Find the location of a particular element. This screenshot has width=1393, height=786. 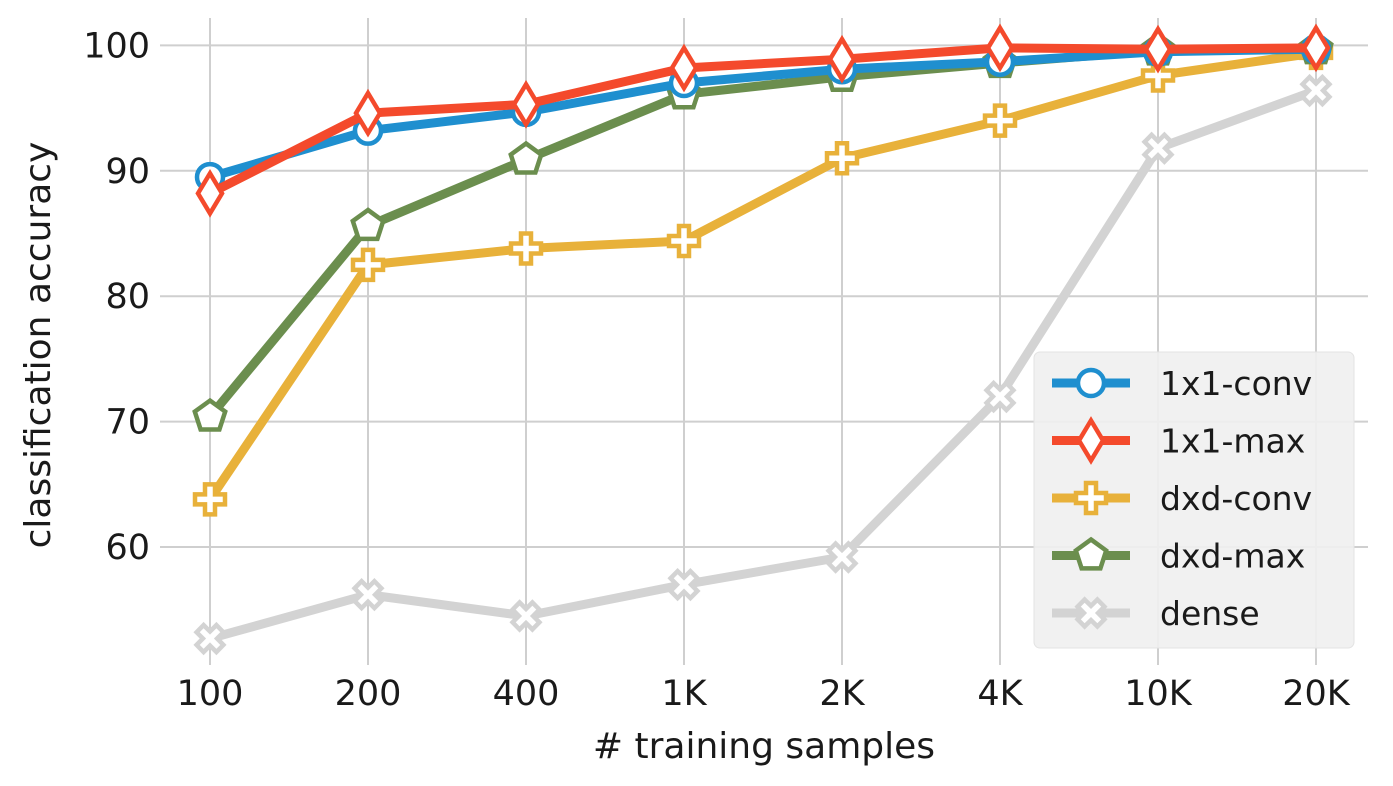

legend-label: dense is located at coordinates (1210, 613).